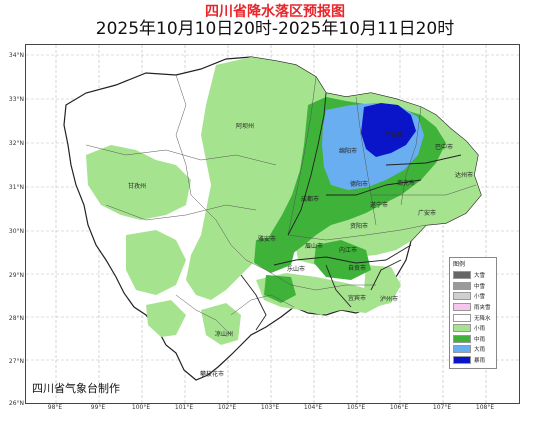 The height and width of the screenshot is (428, 550). Describe the element at coordinates (55, 407) in the screenshot. I see `lon-label: 98°E` at that location.